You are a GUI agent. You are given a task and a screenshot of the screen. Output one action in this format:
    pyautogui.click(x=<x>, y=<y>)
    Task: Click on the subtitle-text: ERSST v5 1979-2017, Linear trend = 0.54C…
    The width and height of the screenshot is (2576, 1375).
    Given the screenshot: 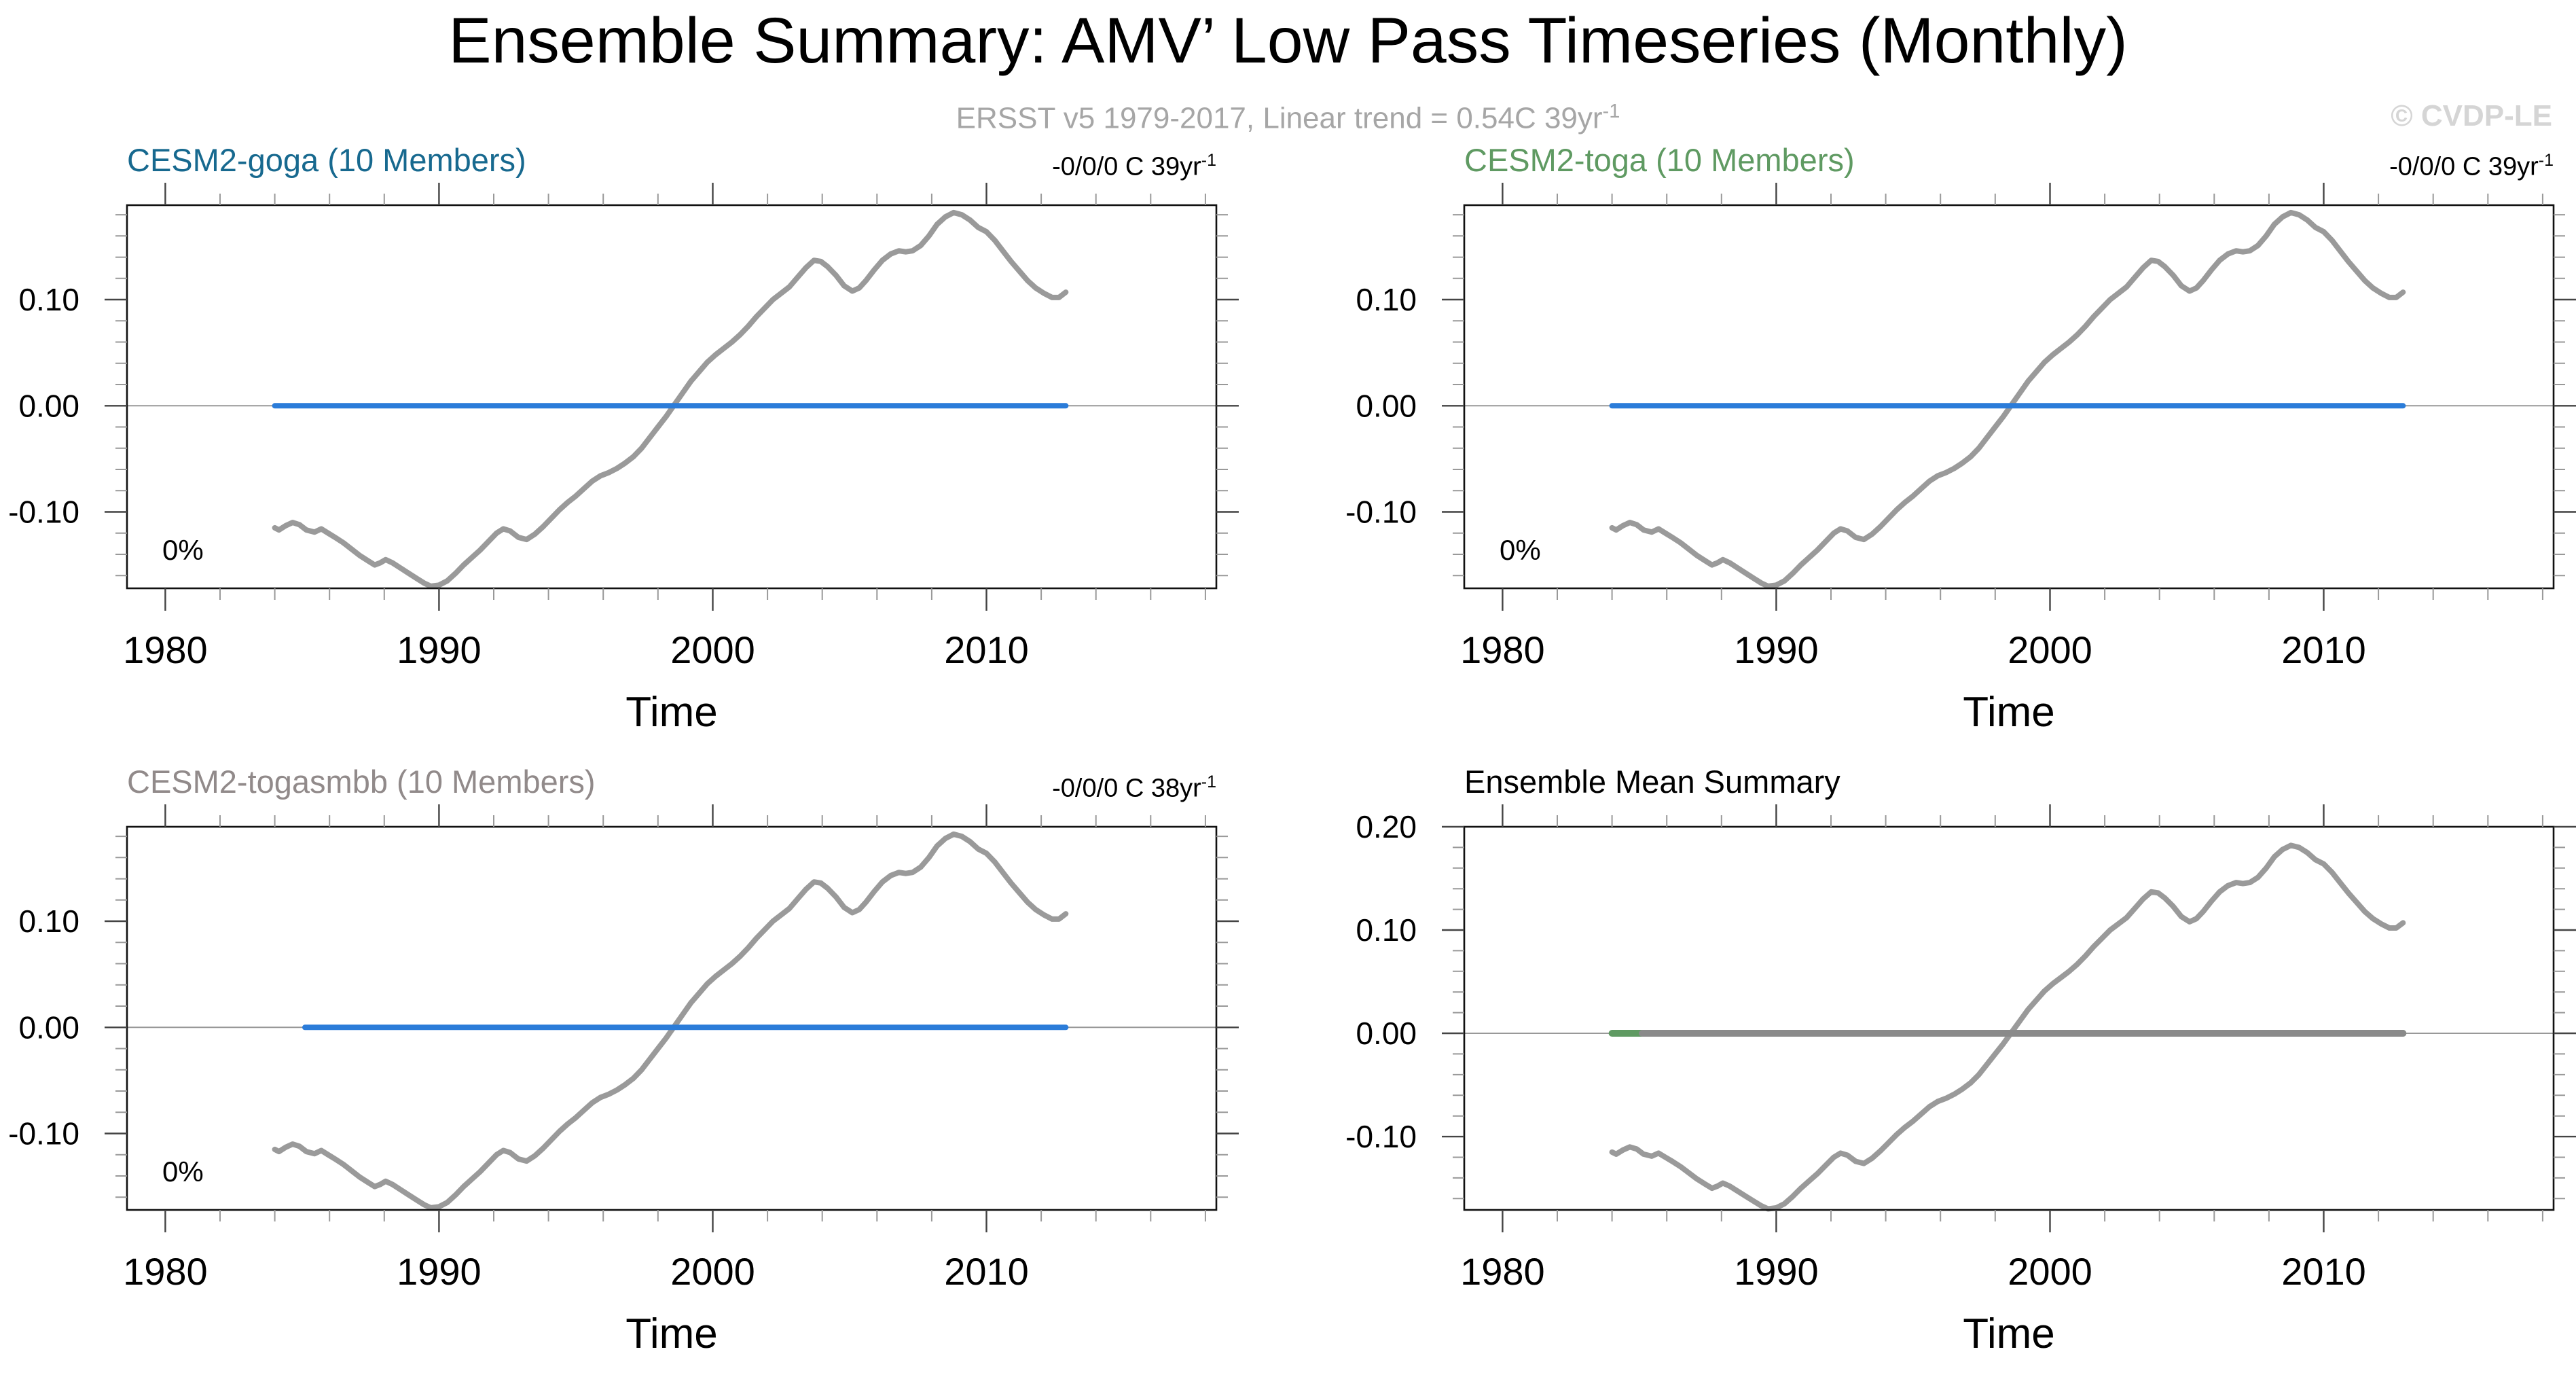 What is the action you would take?
    pyautogui.click(x=1279, y=118)
    